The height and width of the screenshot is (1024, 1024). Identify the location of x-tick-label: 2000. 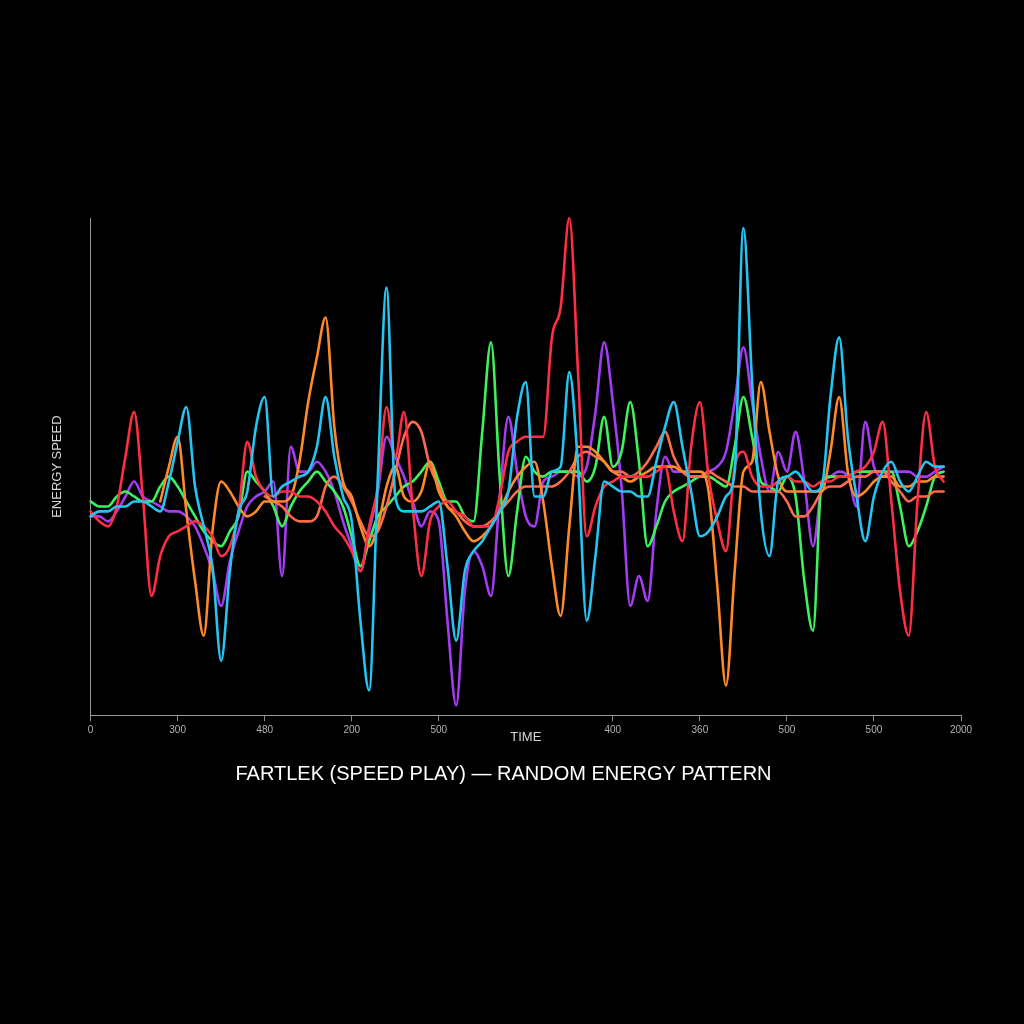
(961, 730).